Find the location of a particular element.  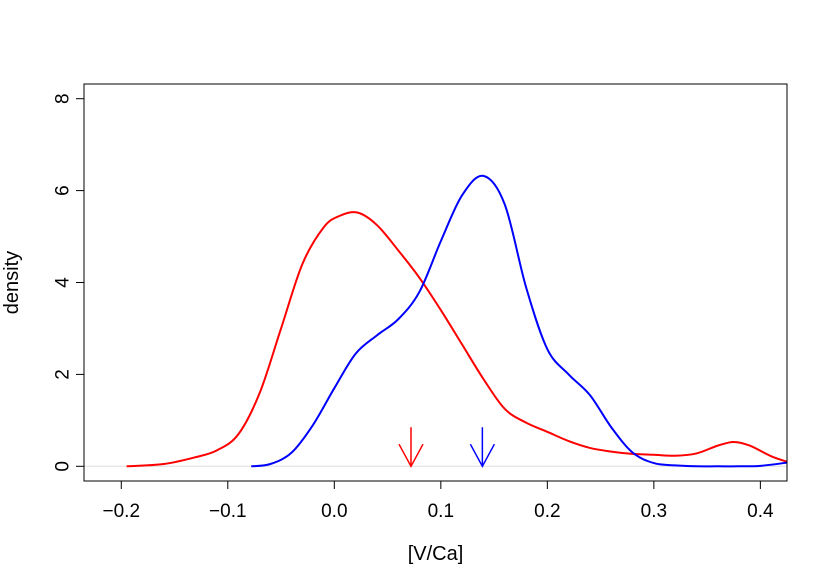

x-axis: −0.2 −0.1 0.0 0.1 0.2 0.3 0.4 is located at coordinates (438, 501).